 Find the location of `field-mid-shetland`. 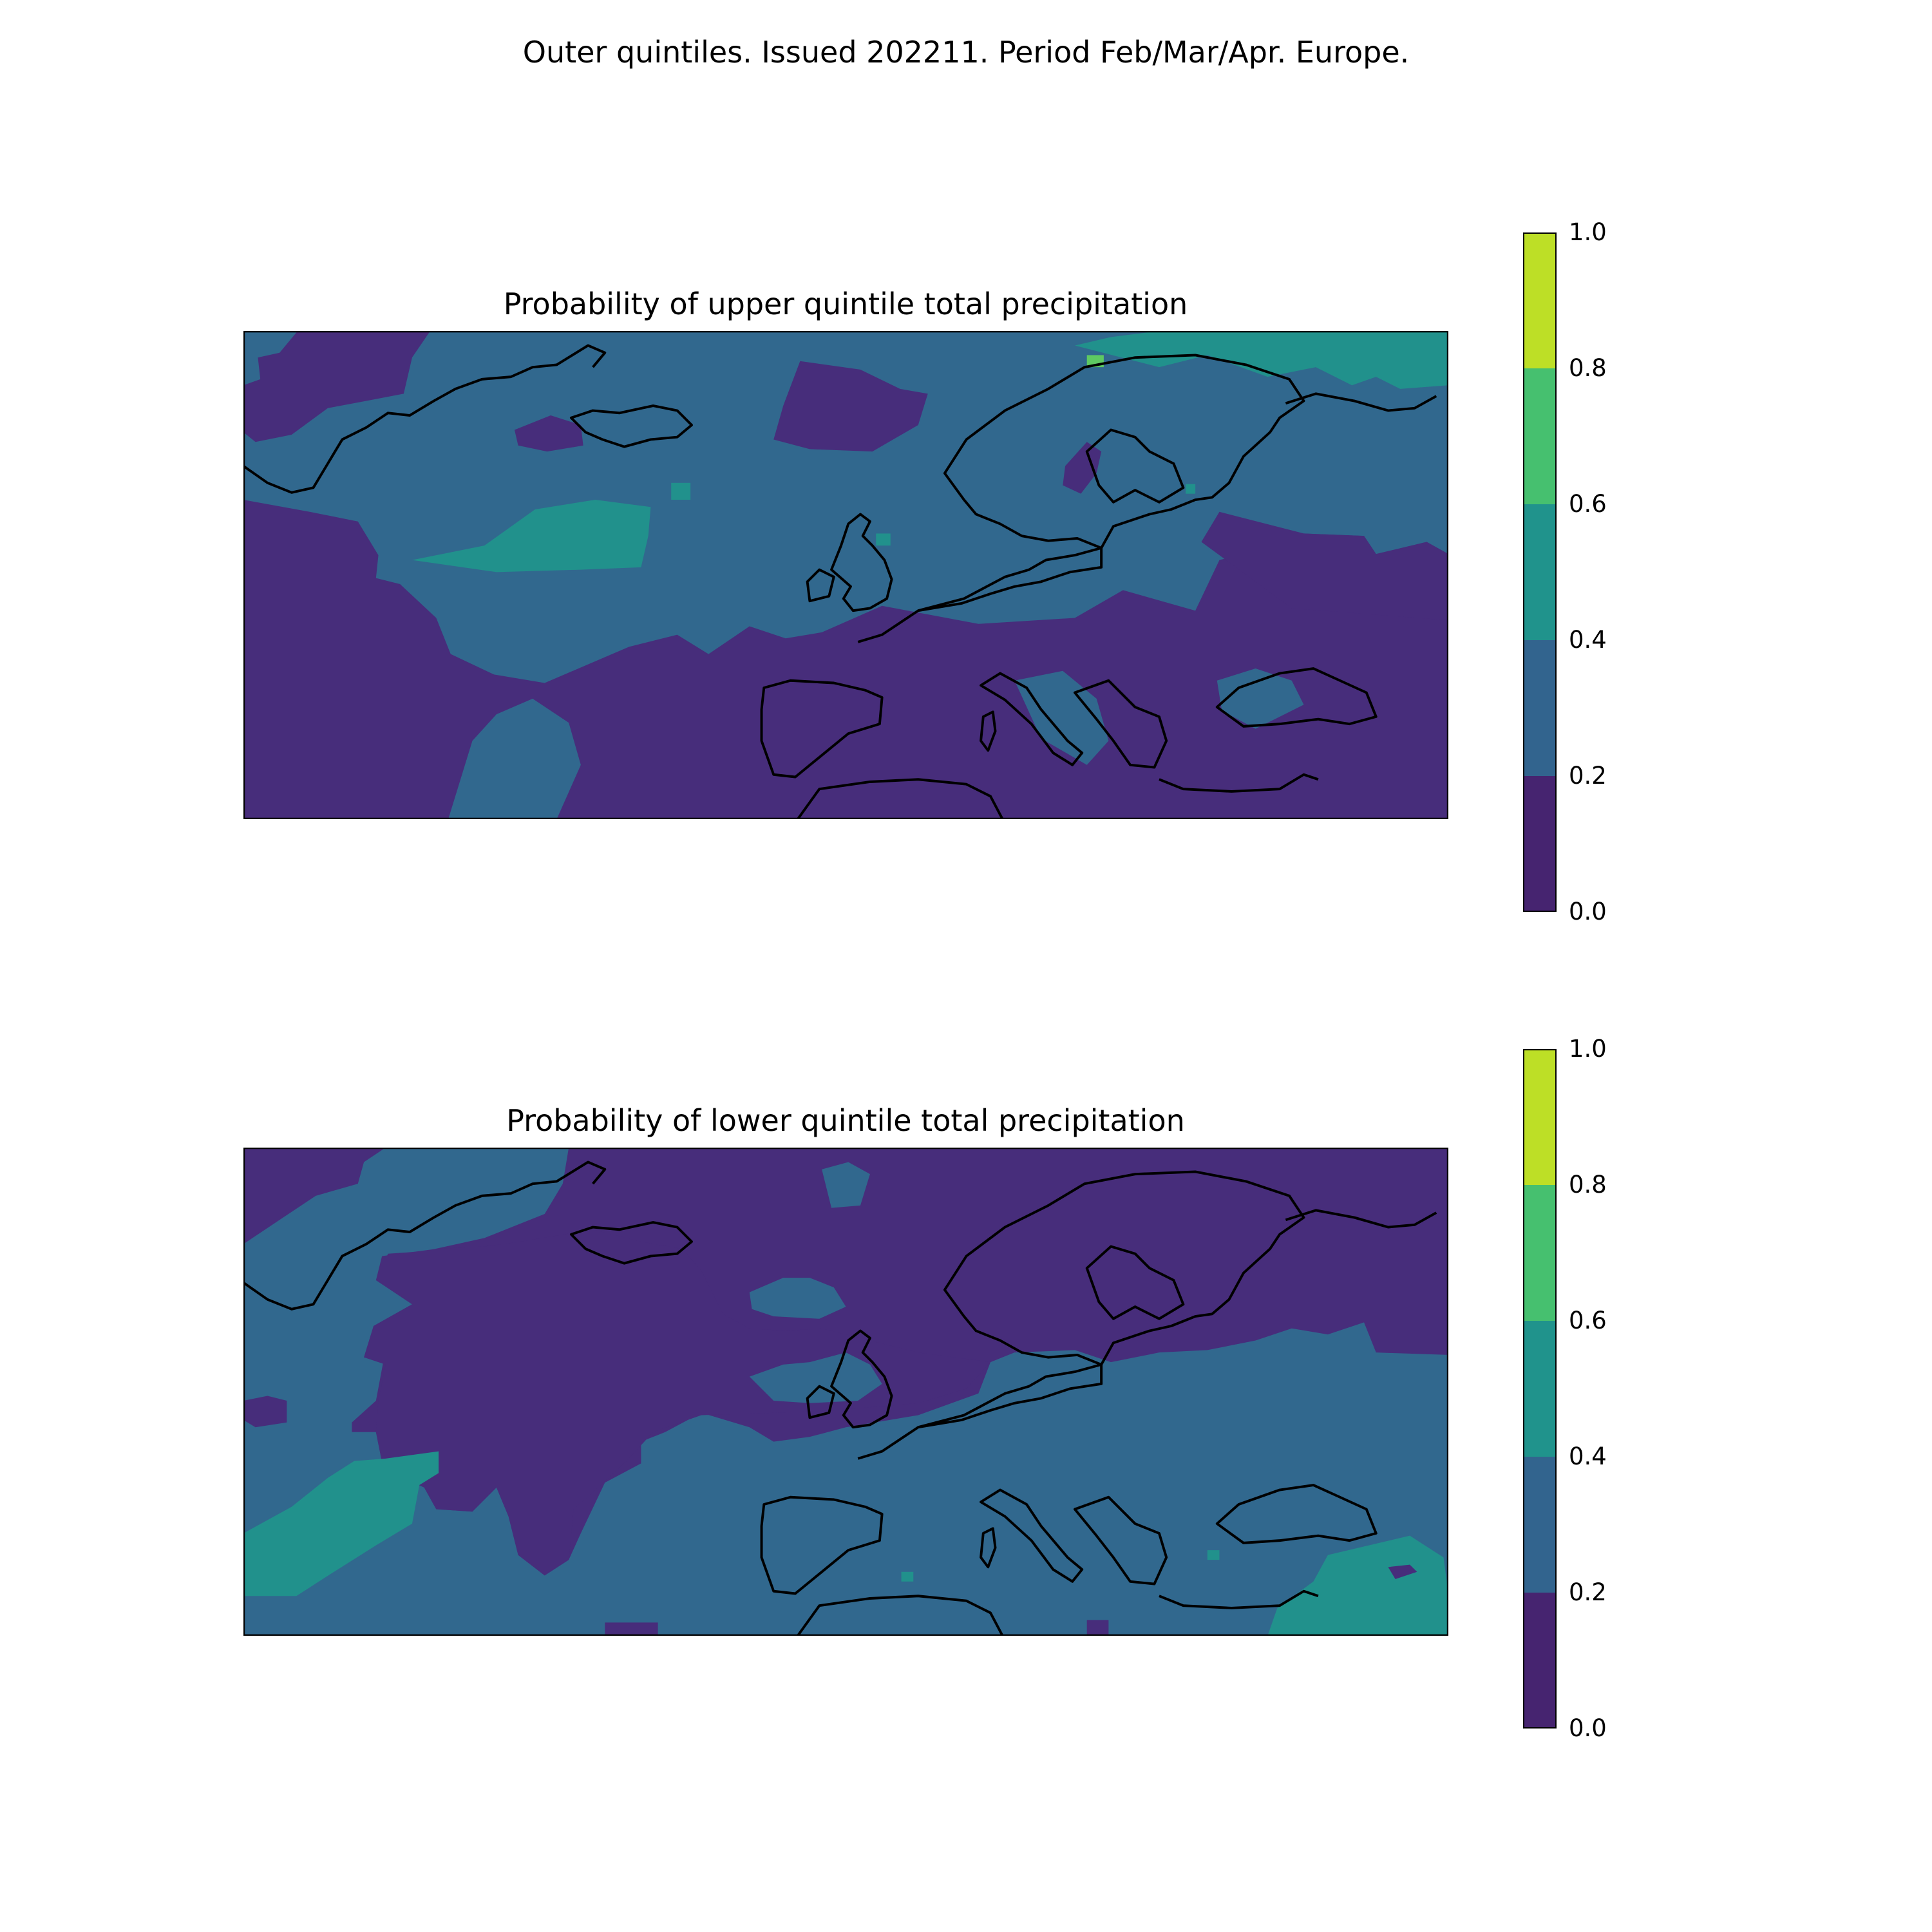

field-mid-shetland is located at coordinates (797, 1298).